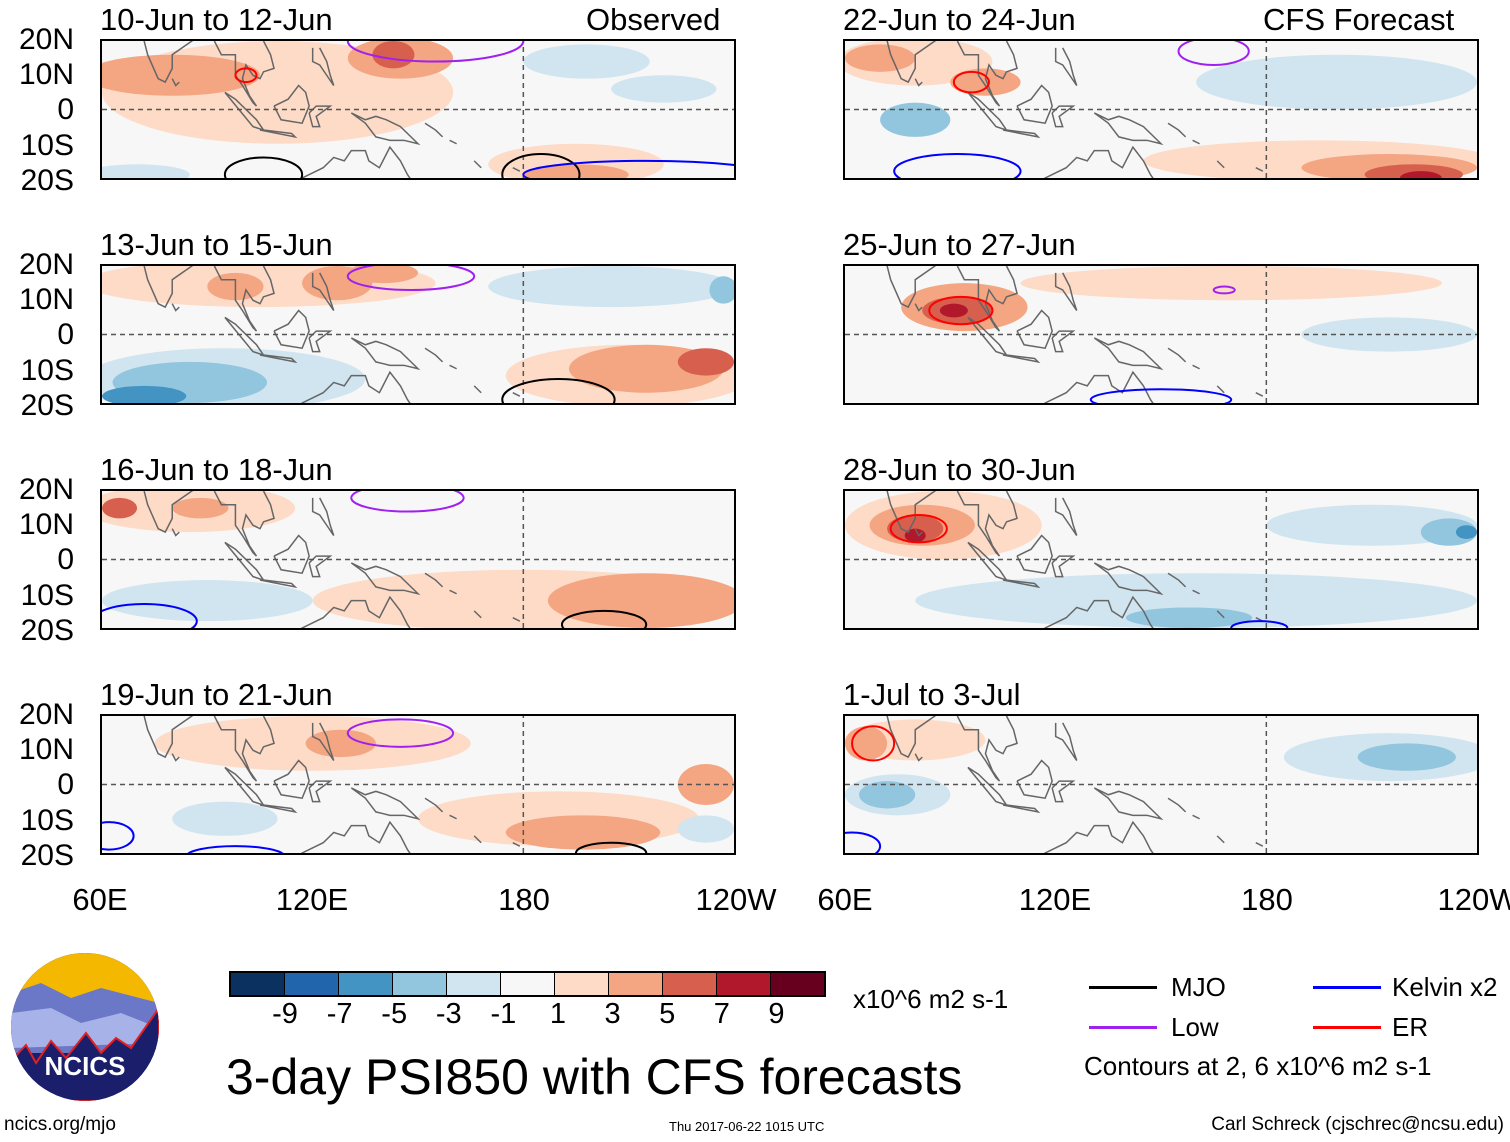 The width and height of the screenshot is (1510, 1142). I want to click on colorbar-tick: 1, so click(558, 1014).